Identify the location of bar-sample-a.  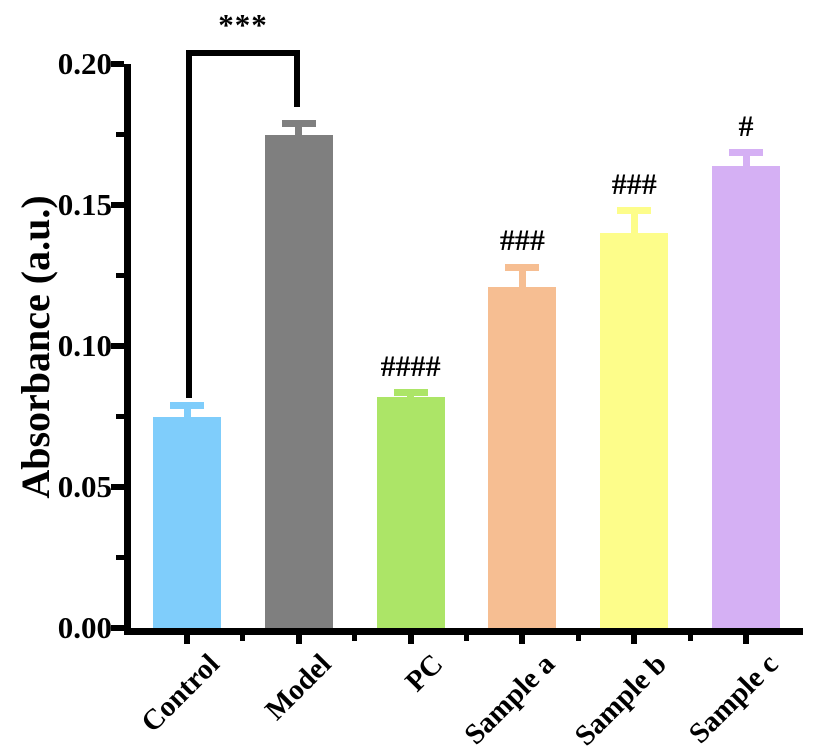
(522, 458).